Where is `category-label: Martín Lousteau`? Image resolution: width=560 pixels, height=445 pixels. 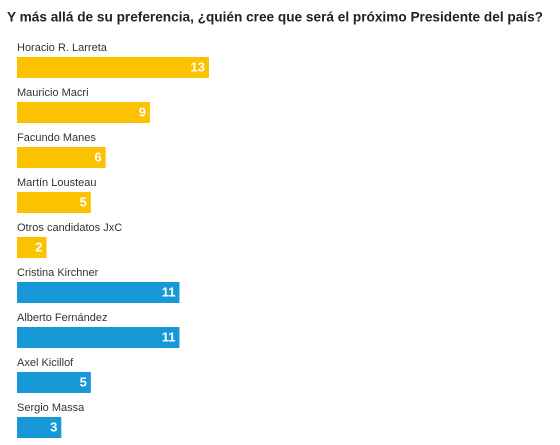
category-label: Martín Lousteau is located at coordinates (57, 183).